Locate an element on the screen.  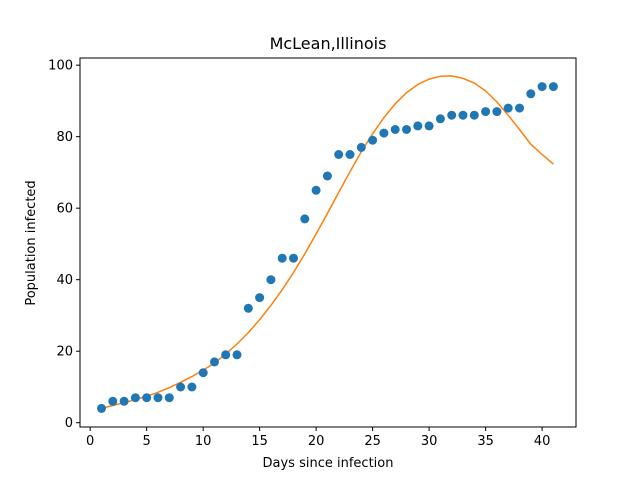
x-tick-label: 10 is located at coordinates (203, 441).